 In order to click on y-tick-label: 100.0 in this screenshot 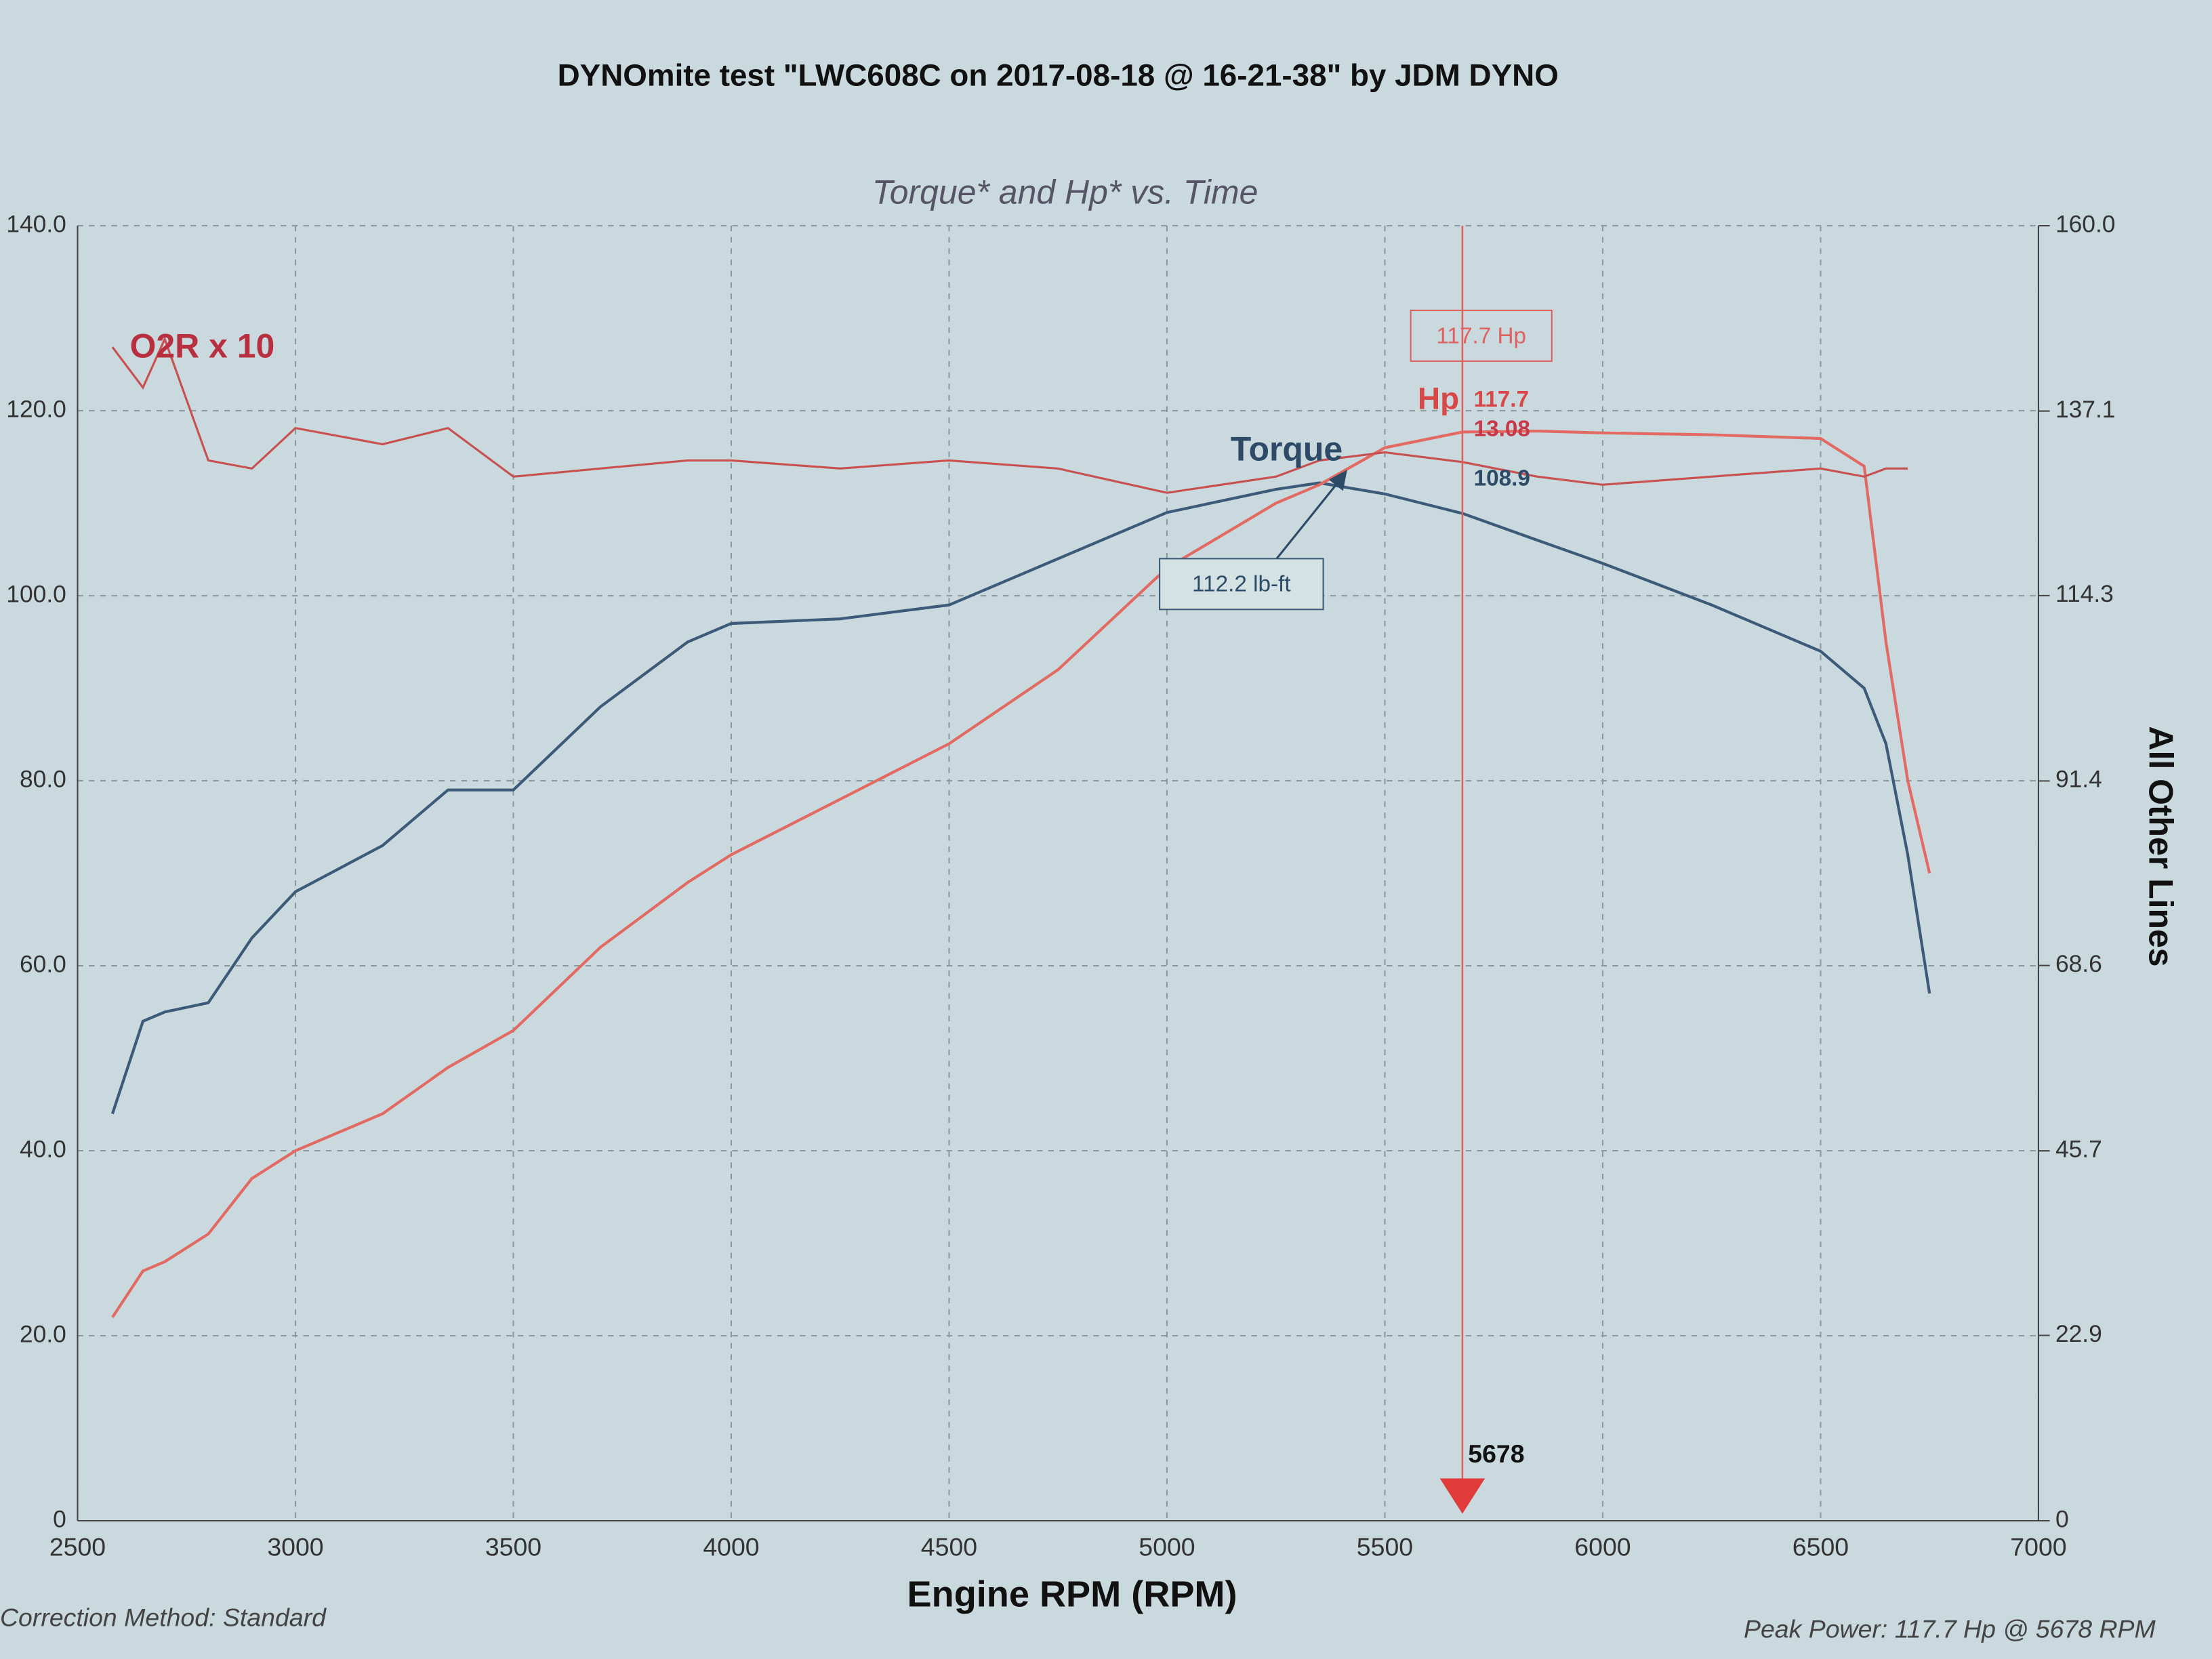, I will do `click(36, 594)`.